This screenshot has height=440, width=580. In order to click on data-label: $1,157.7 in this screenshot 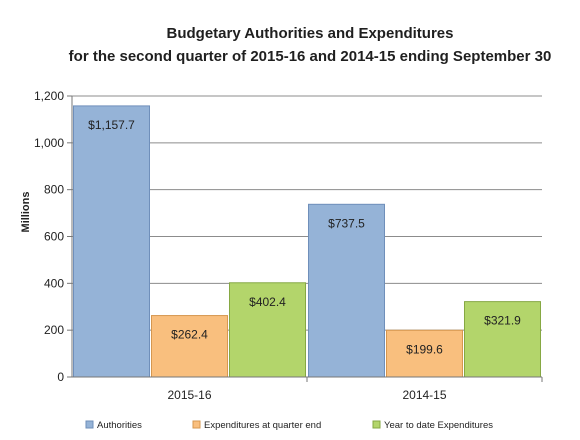, I will do `click(111, 125)`.